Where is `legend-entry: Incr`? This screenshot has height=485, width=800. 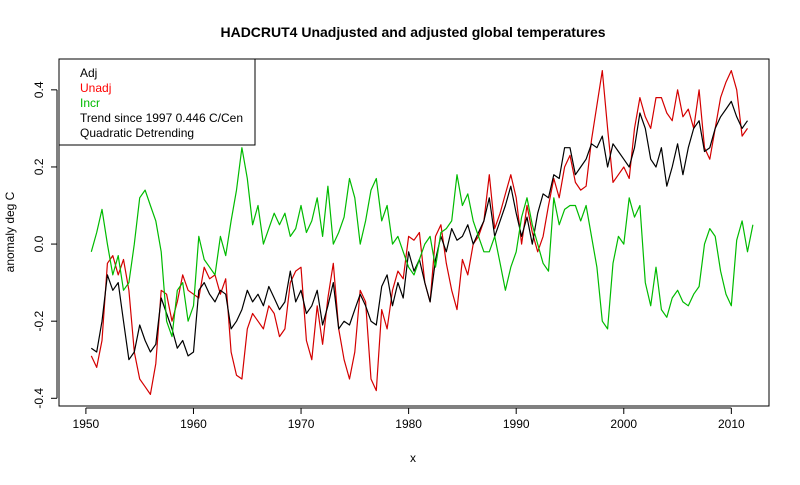 legend-entry: Incr is located at coordinates (90, 103).